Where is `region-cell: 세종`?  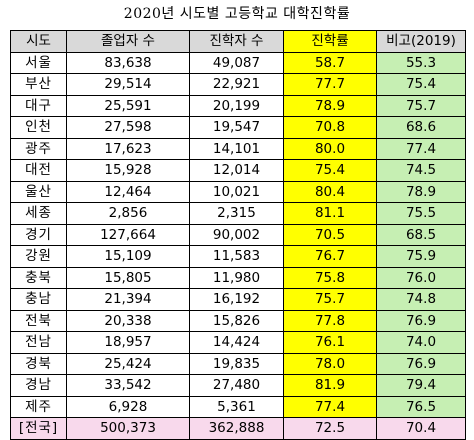 region-cell: 세종 is located at coordinates (38, 213).